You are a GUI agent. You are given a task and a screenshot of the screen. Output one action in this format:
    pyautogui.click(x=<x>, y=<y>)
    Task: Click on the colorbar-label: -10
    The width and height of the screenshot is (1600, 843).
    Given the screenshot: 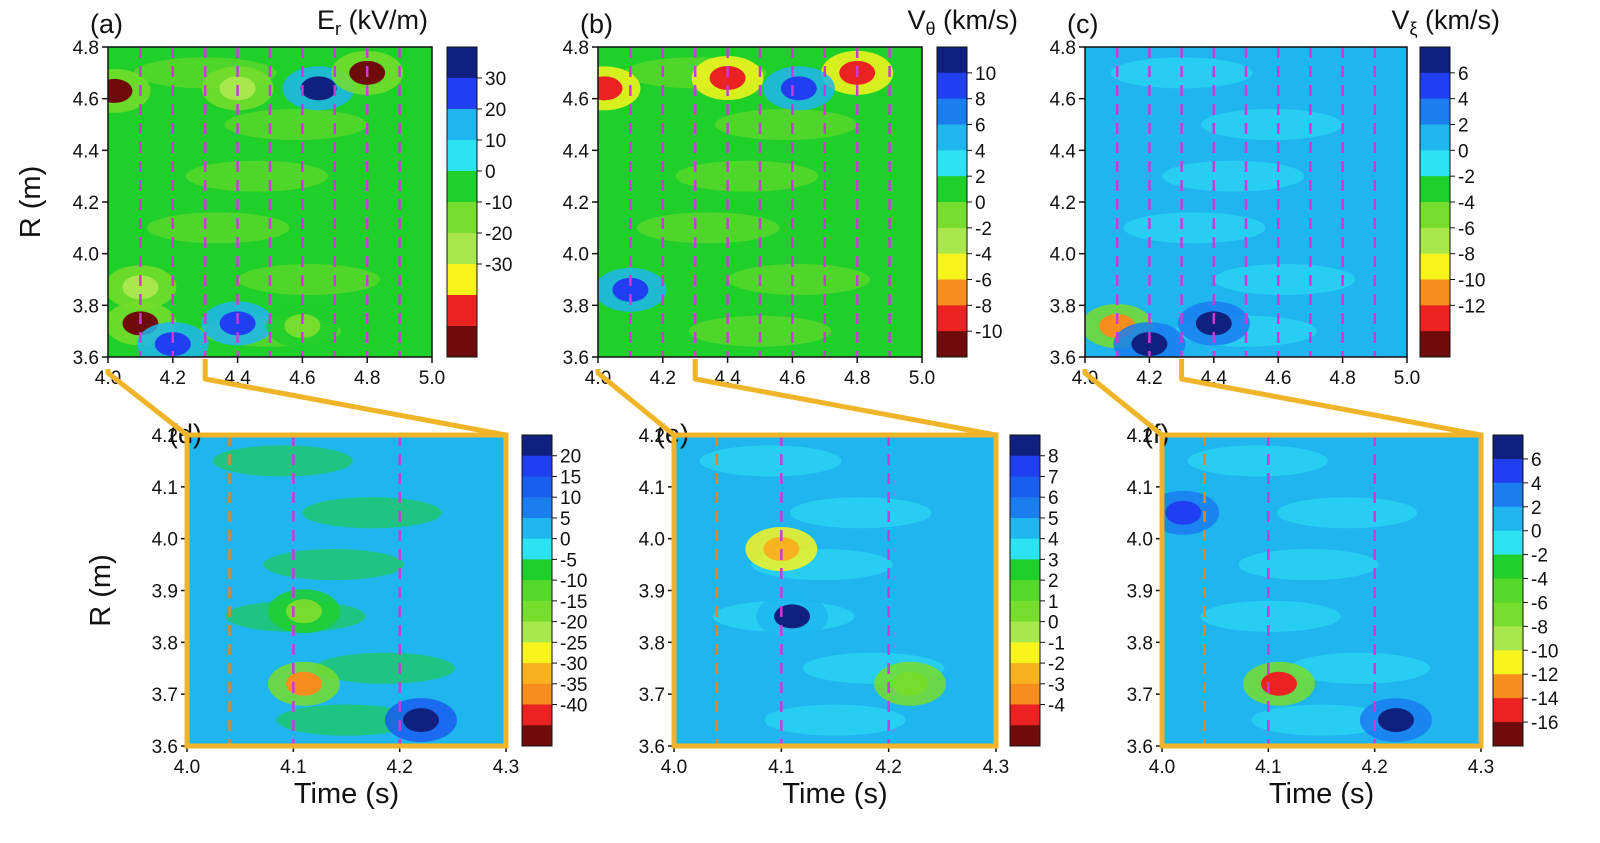 What is the action you would take?
    pyautogui.click(x=988, y=332)
    